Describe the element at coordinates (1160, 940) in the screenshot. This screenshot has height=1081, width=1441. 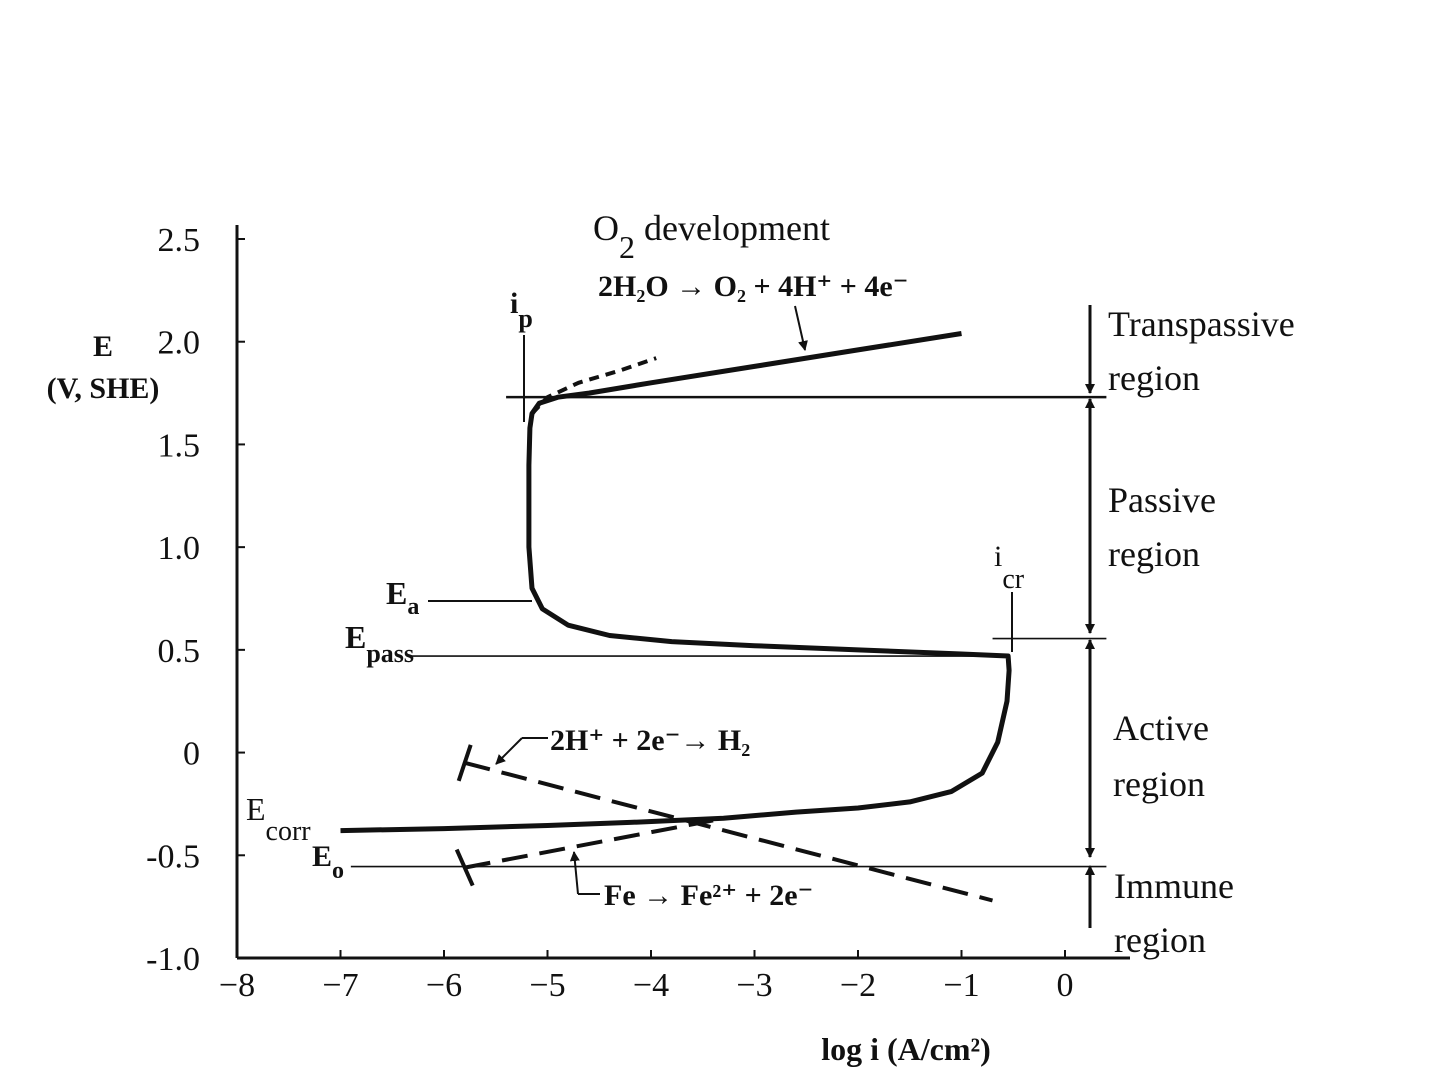
I see `region-immune-line2: region` at that location.